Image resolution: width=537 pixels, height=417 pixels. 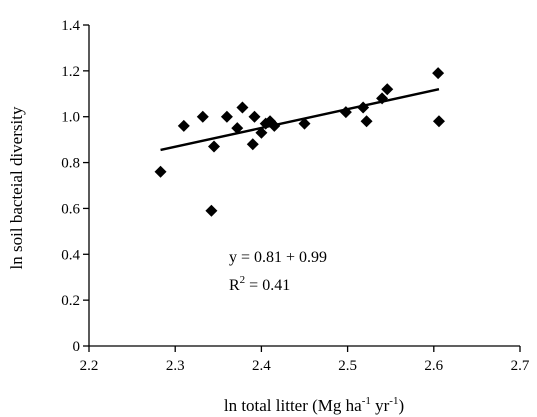 What do you see at coordinates (347, 366) in the screenshot?
I see `x-tick-label: 2.5` at bounding box center [347, 366].